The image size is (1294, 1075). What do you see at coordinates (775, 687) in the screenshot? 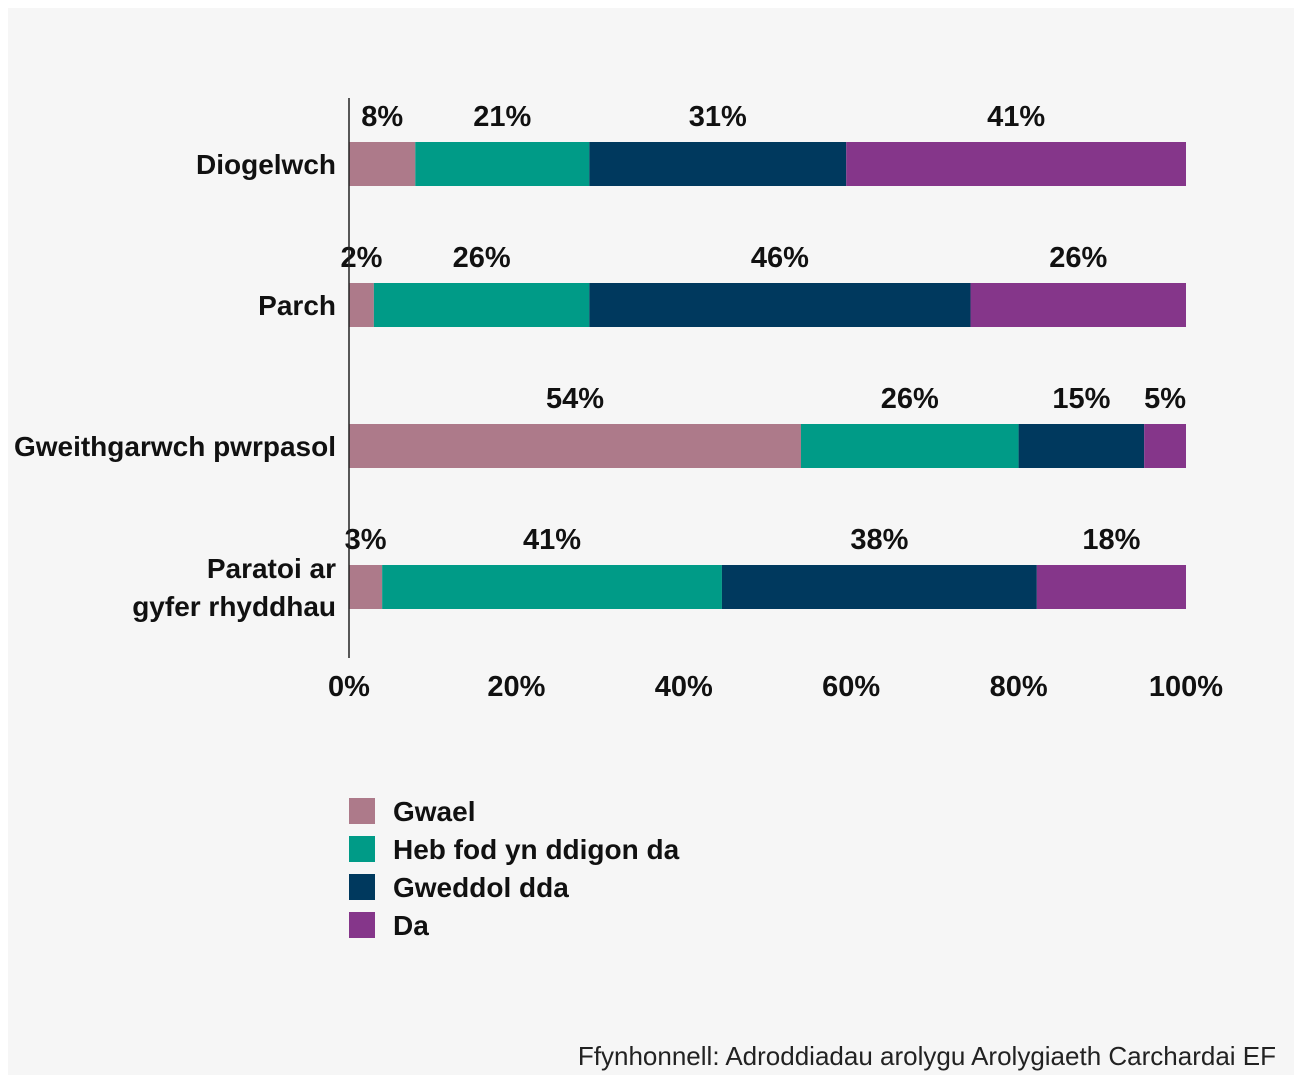
I see `x-tick-labels-group: 0% 20% 40% 60% 80% 100%` at bounding box center [775, 687].